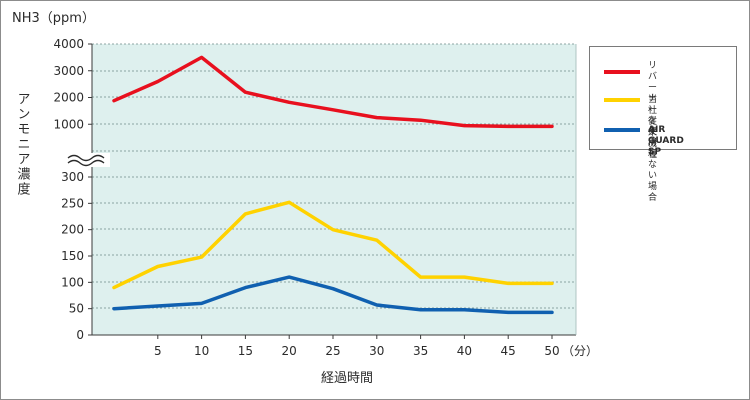 The image size is (750, 400). I want to click on y-tick-label: 1000, so click(68, 124).